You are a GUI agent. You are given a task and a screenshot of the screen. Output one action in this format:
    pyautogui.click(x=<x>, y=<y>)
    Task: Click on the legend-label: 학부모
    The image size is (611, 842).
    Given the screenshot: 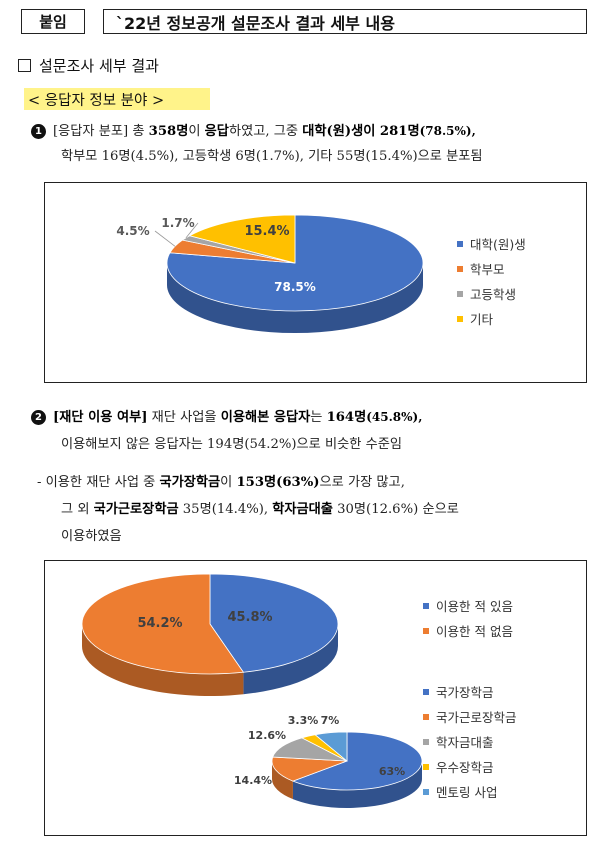 What is the action you would take?
    pyautogui.click(x=487, y=269)
    